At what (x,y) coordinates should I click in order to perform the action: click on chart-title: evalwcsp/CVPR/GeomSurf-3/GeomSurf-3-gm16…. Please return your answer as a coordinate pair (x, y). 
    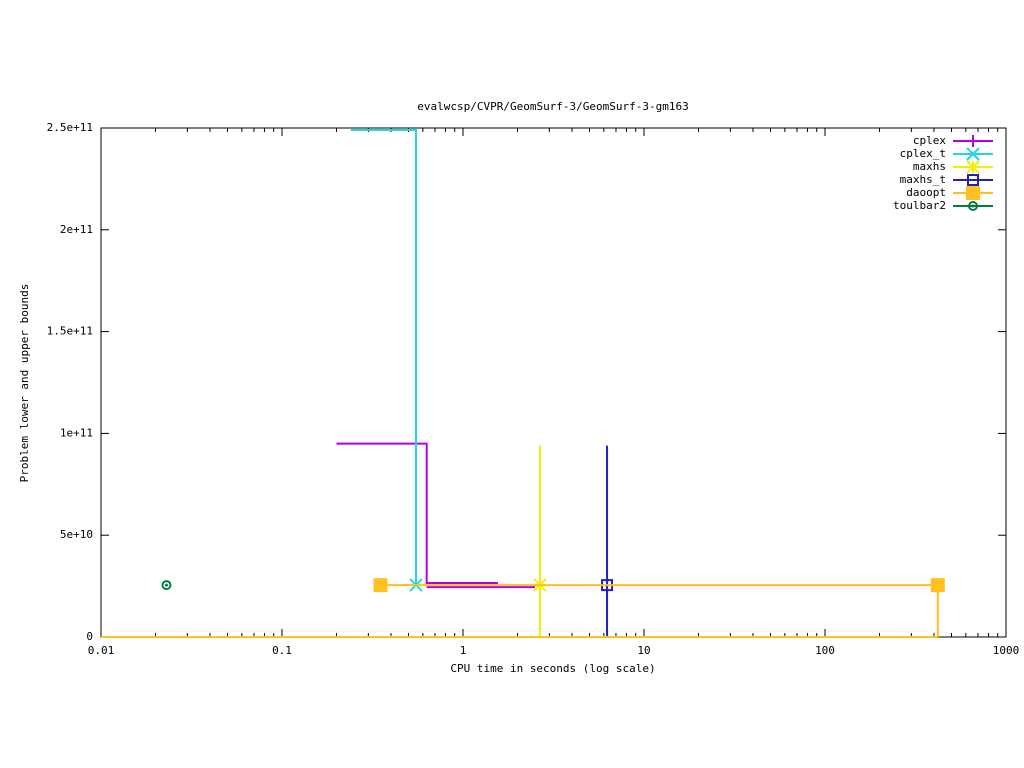
    Looking at the image, I should click on (553, 106).